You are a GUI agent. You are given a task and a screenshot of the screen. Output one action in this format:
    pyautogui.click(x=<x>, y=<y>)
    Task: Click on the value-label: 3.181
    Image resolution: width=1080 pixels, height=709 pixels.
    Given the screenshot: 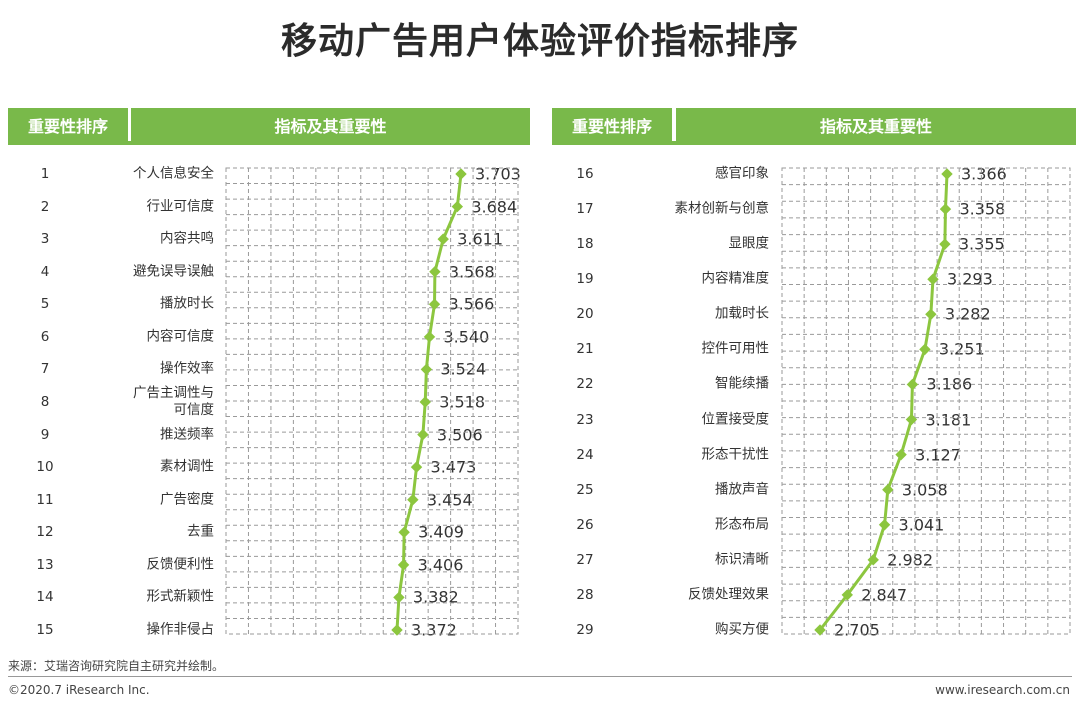 What is the action you would take?
    pyautogui.click(x=948, y=420)
    